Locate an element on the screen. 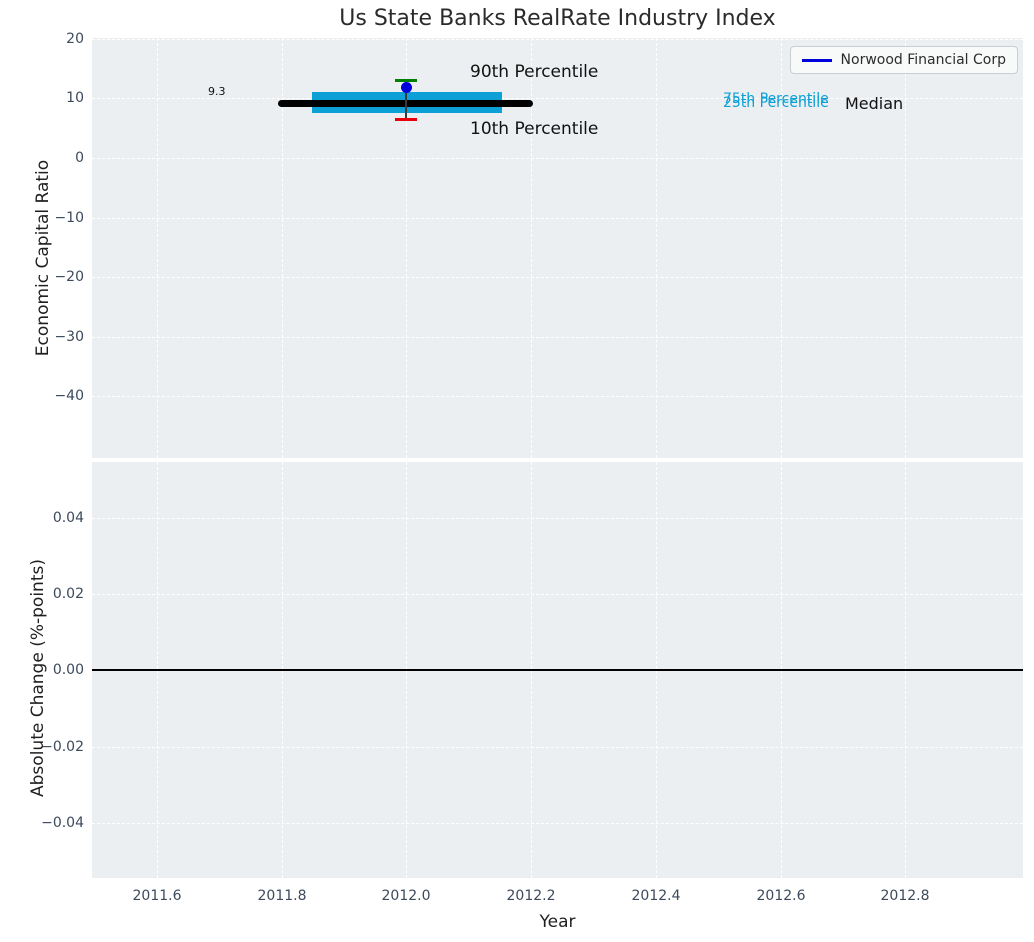  p10-annotation: 10th Percentile is located at coordinates (534, 129).